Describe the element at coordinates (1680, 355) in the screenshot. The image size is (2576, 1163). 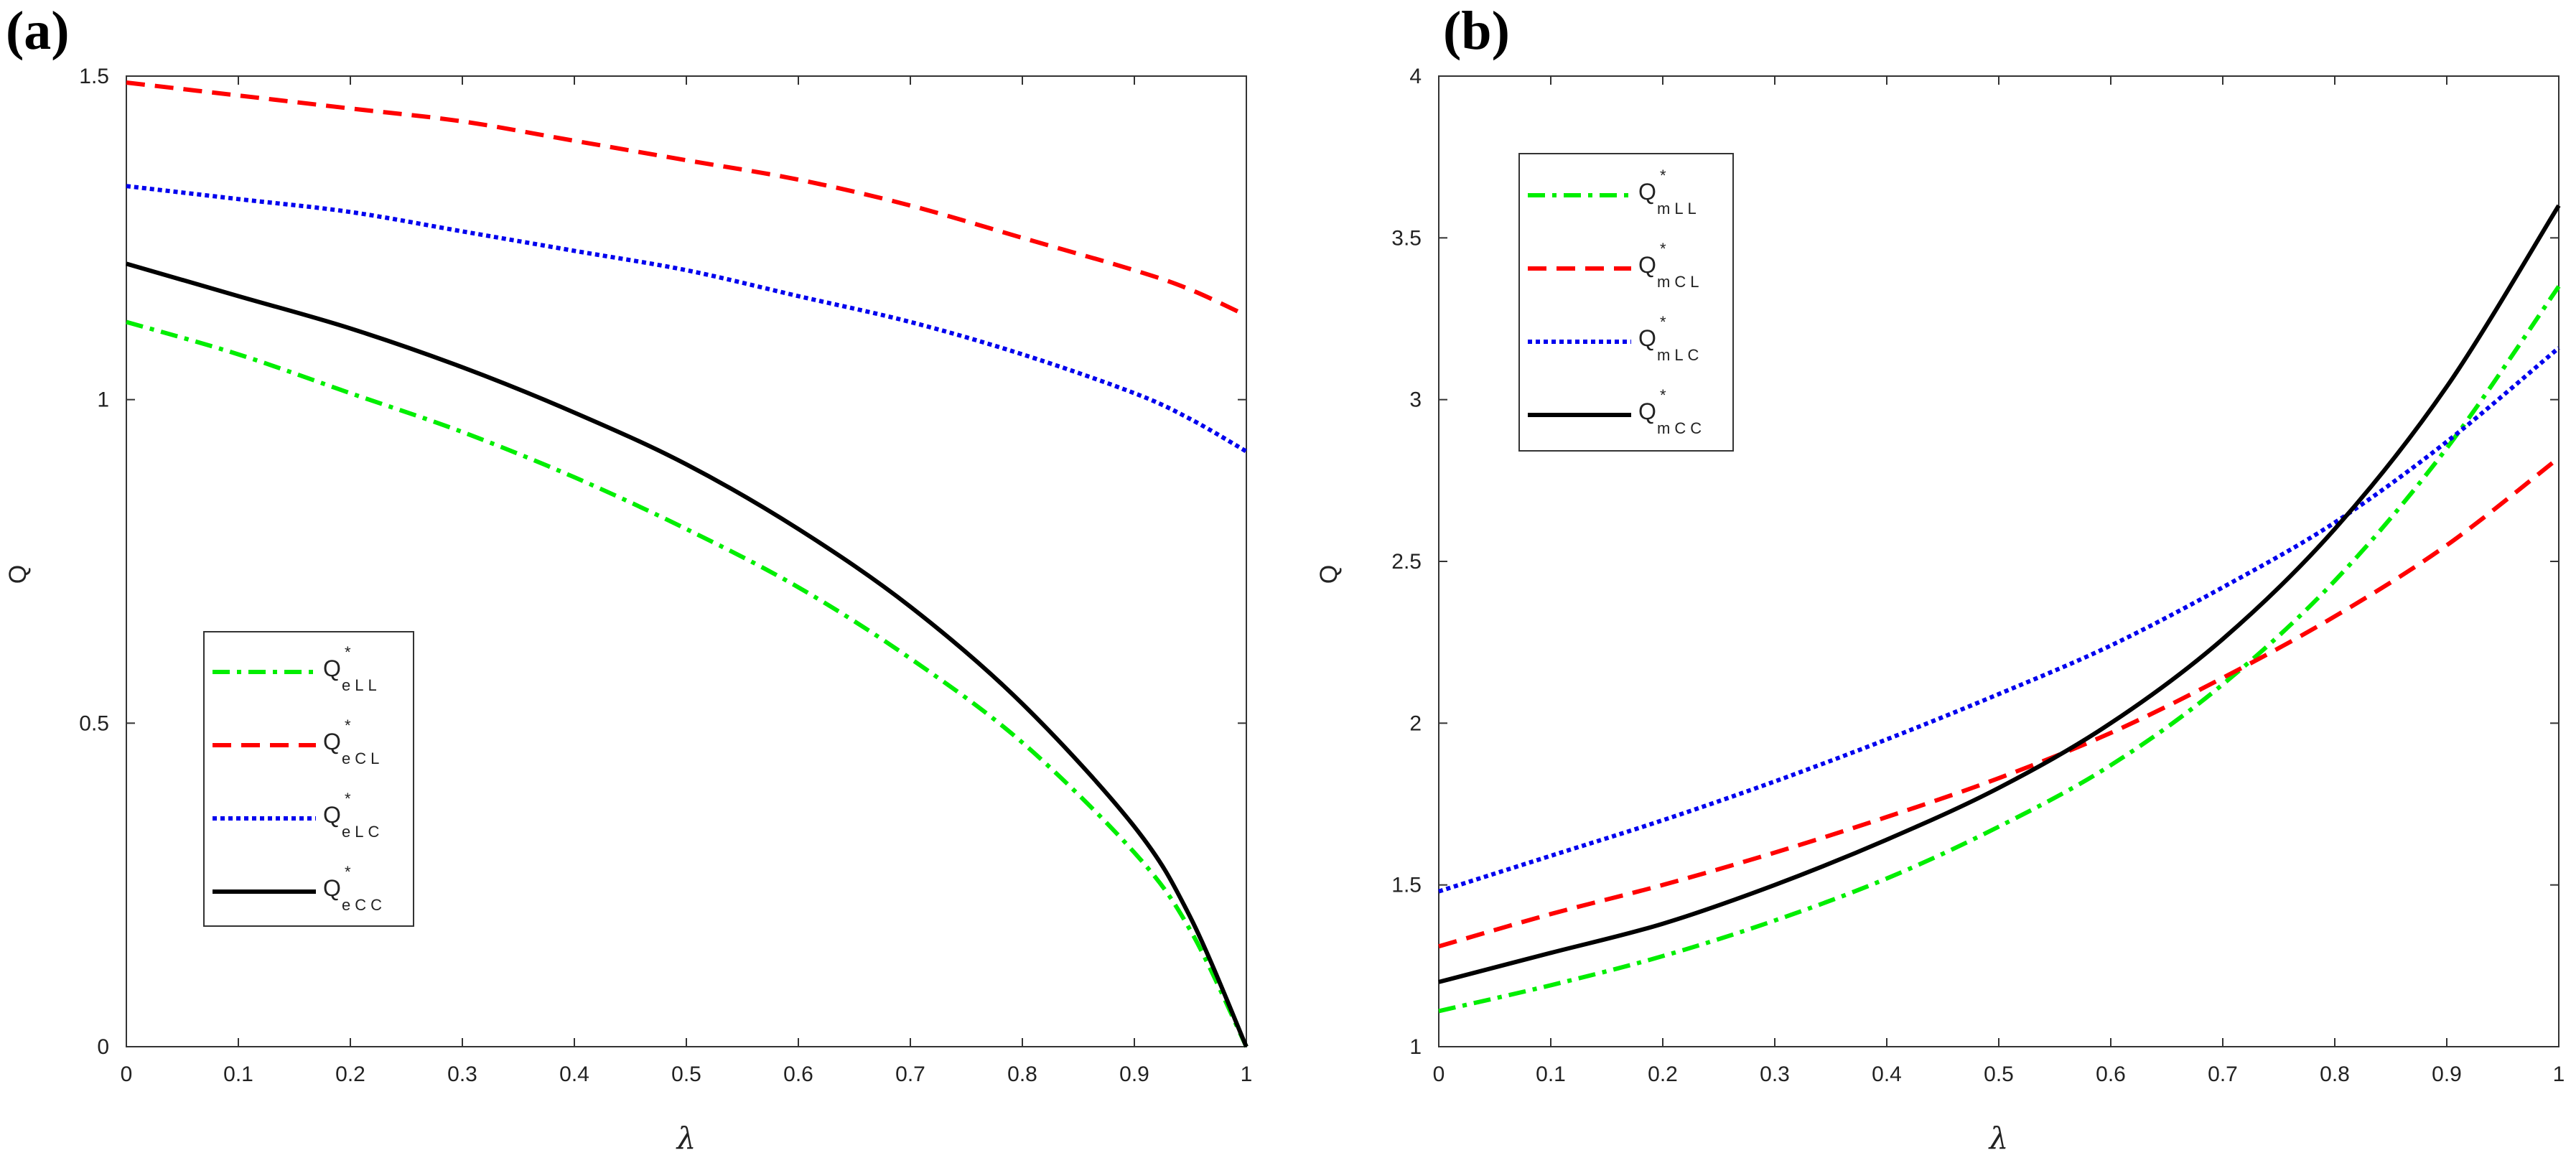
I see `legend-subscript: mLC` at that location.